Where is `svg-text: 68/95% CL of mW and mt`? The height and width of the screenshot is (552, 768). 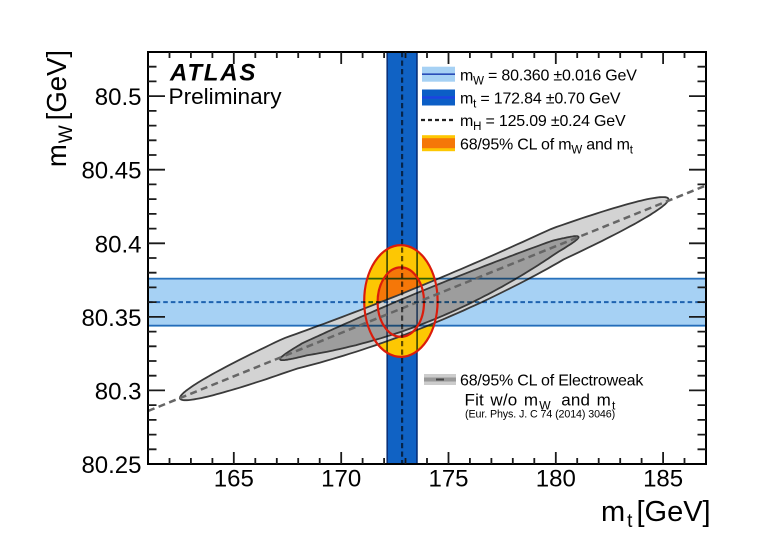 svg-text: 68/95% CL of mW and mt is located at coordinates (547, 146).